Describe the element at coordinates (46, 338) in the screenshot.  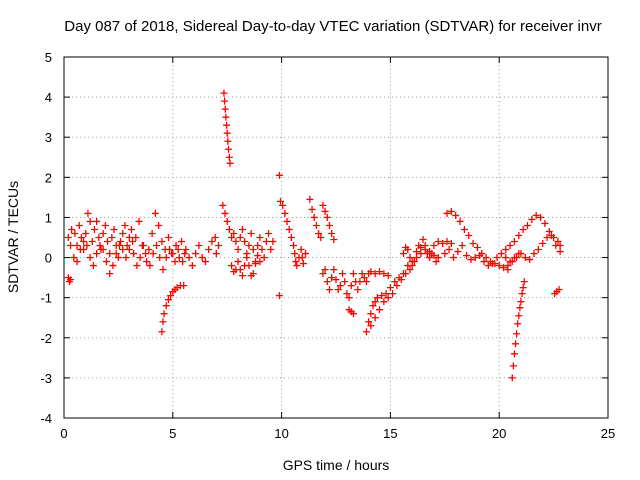
I see `y-tick-label: -2` at that location.